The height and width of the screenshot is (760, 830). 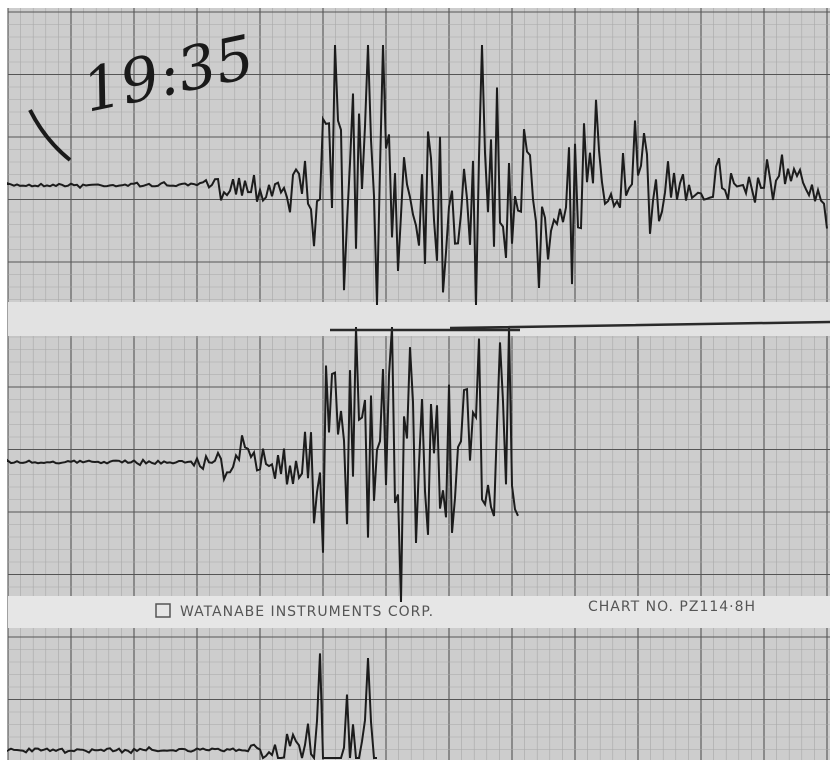 What do you see at coordinates (672, 607) in the screenshot?
I see `chart-number: CHART NO. PZ114·8H` at bounding box center [672, 607].